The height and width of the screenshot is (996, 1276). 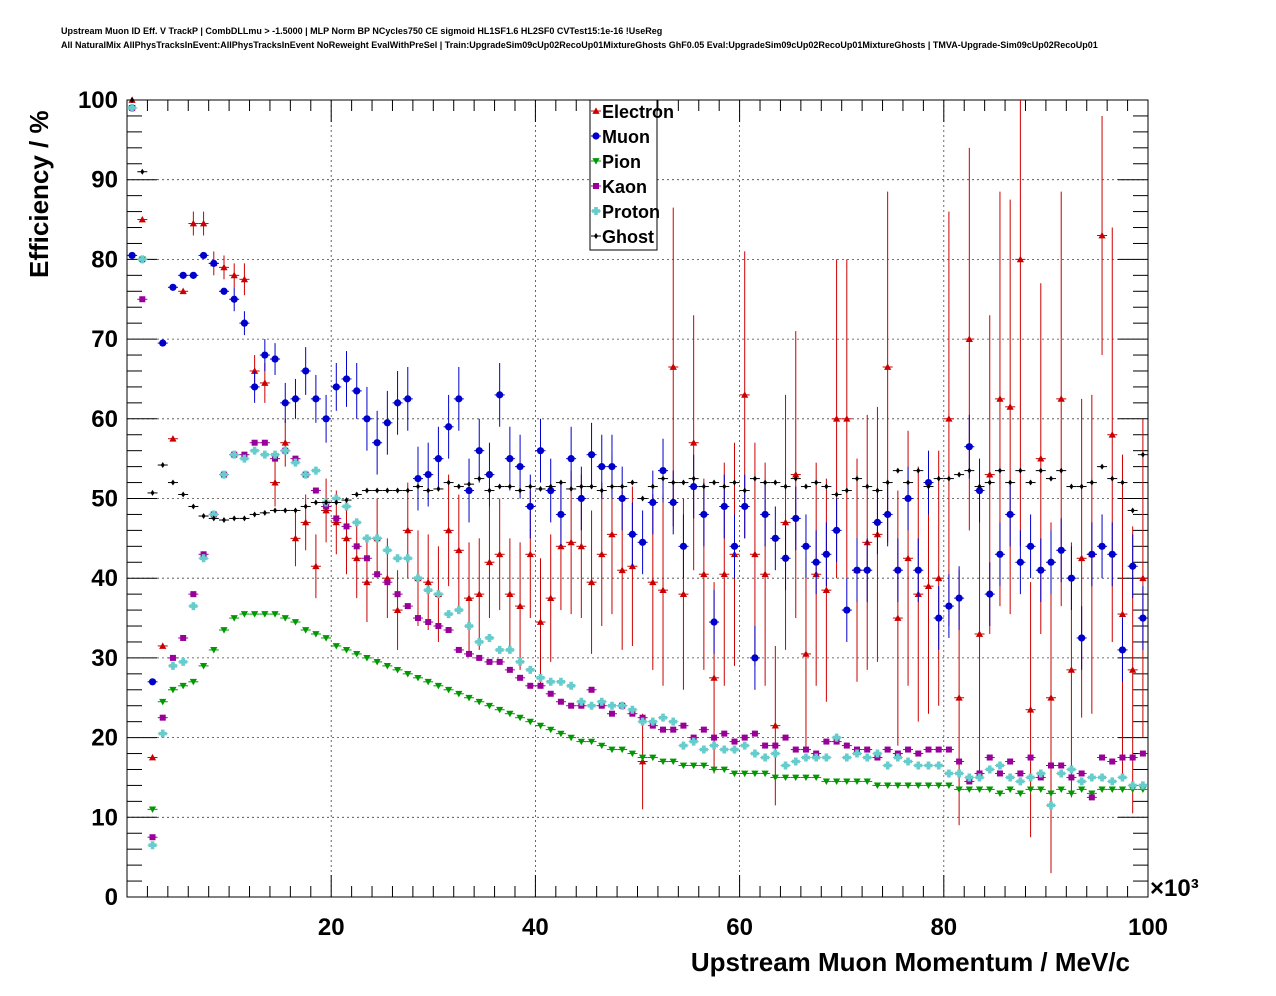 I want to click on y-tick-label: 80, so click(x=104, y=259).